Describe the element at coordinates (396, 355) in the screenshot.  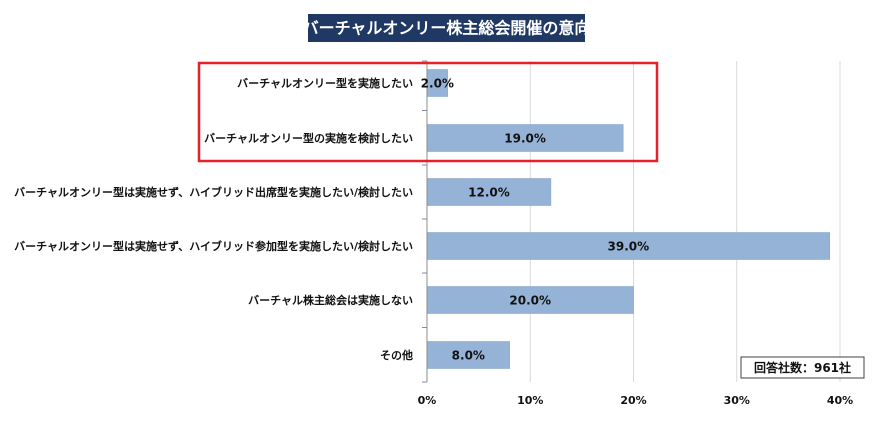
I see `category-label-5: その他` at that location.